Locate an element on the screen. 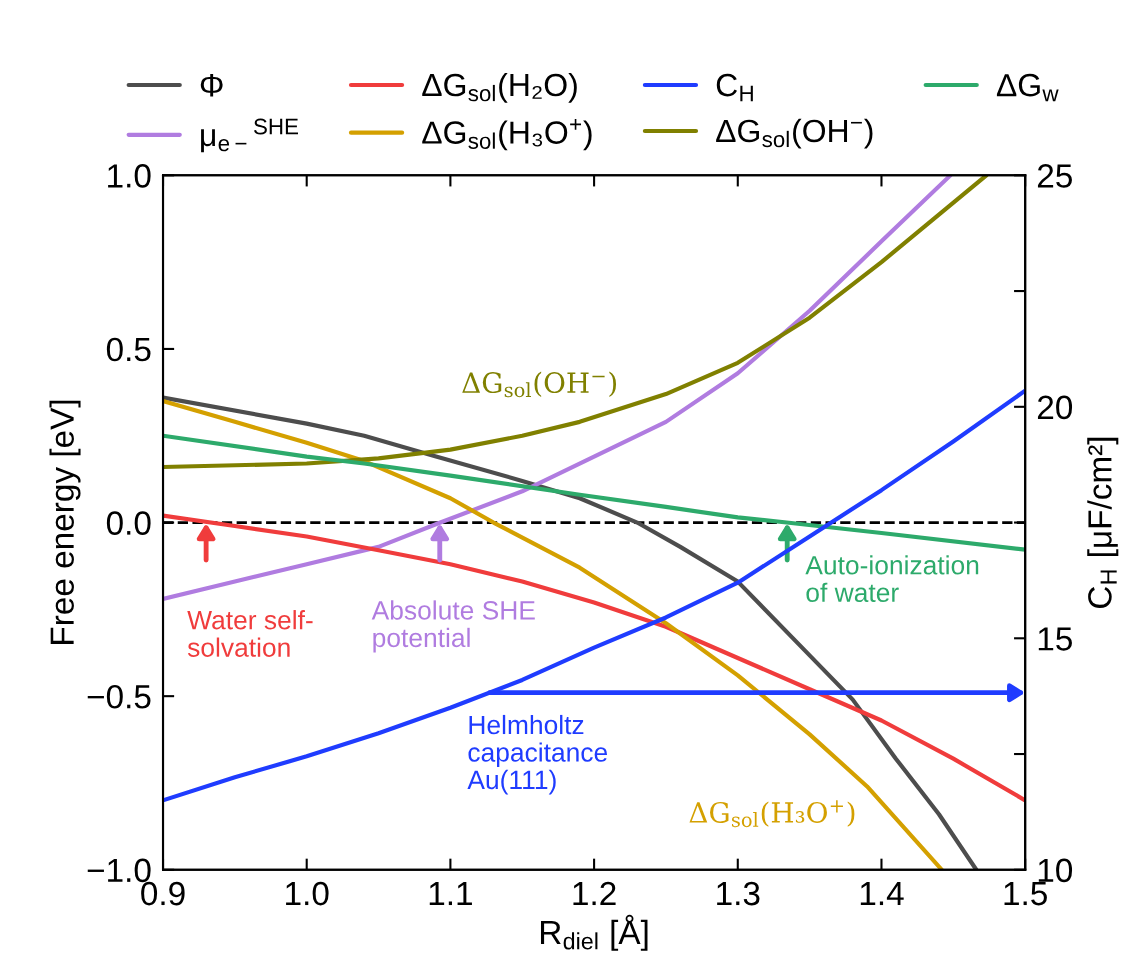 This screenshot has width=1148, height=974. y-tick-label: 1.0 is located at coordinates (129, 176).